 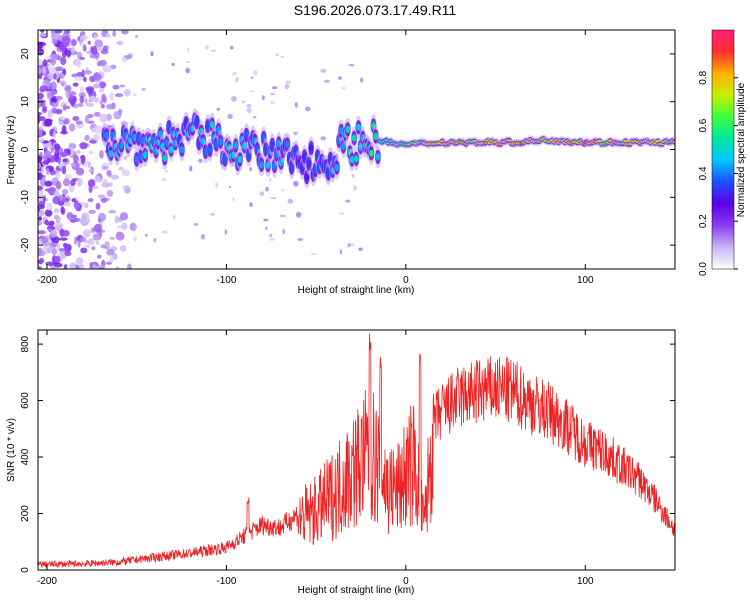 I want to click on y-tick-label: 600, so click(x=25, y=400).